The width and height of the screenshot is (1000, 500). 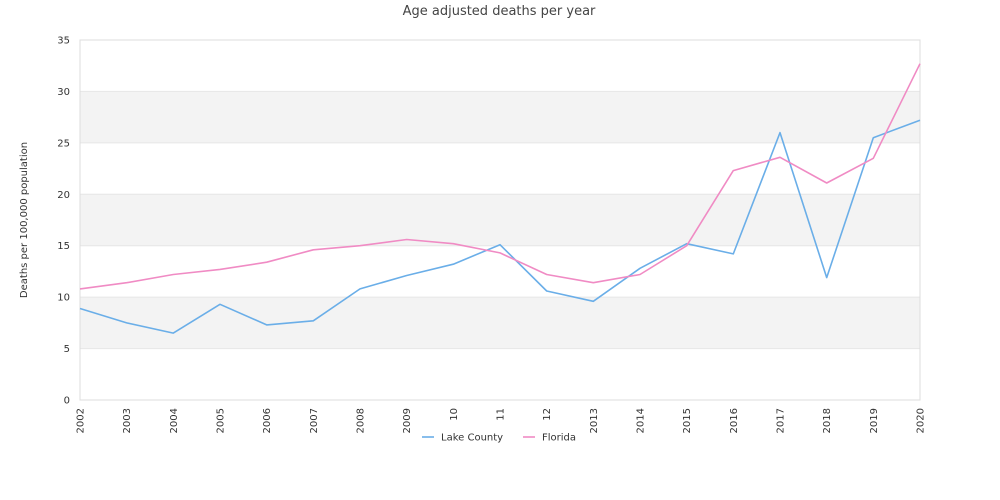 What do you see at coordinates (63, 195) in the screenshot?
I see `y-tick-label: 20` at bounding box center [63, 195].